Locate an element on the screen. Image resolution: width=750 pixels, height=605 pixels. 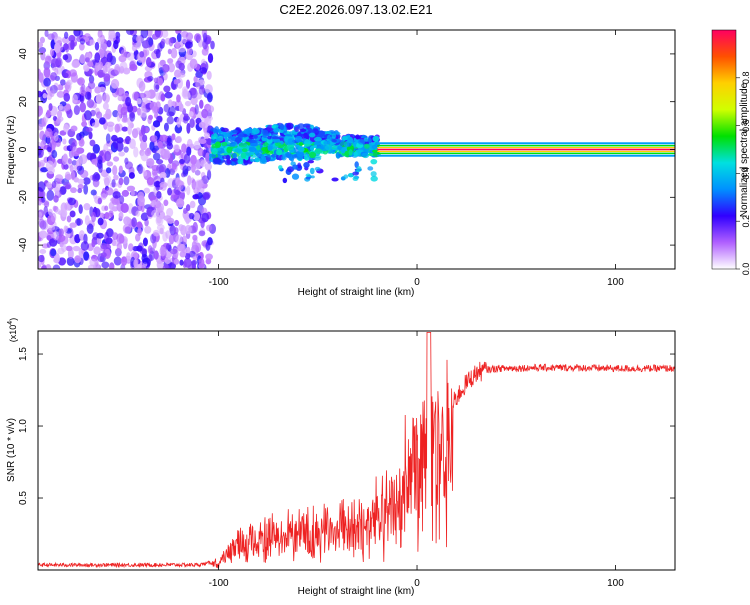
colorbar-gradient is located at coordinates (724, 149).